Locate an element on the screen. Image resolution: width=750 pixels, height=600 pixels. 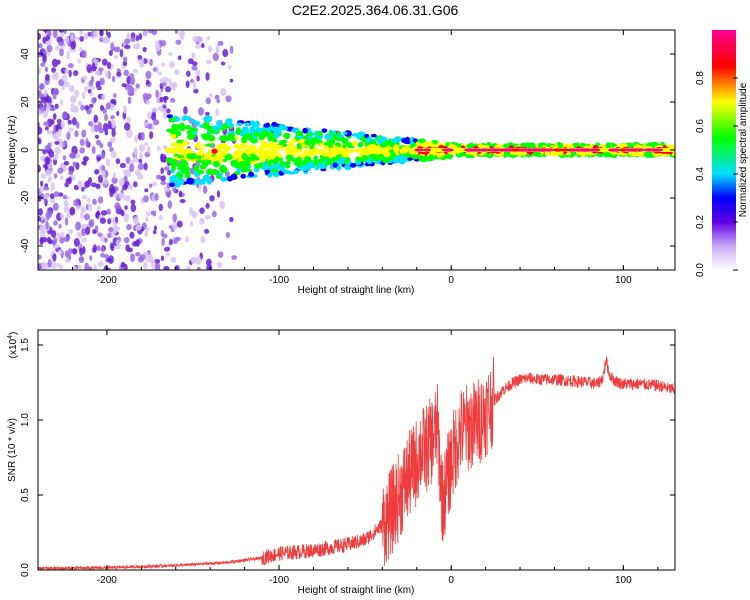
snr-scale-label: (x104) is located at coordinates (13, 345).